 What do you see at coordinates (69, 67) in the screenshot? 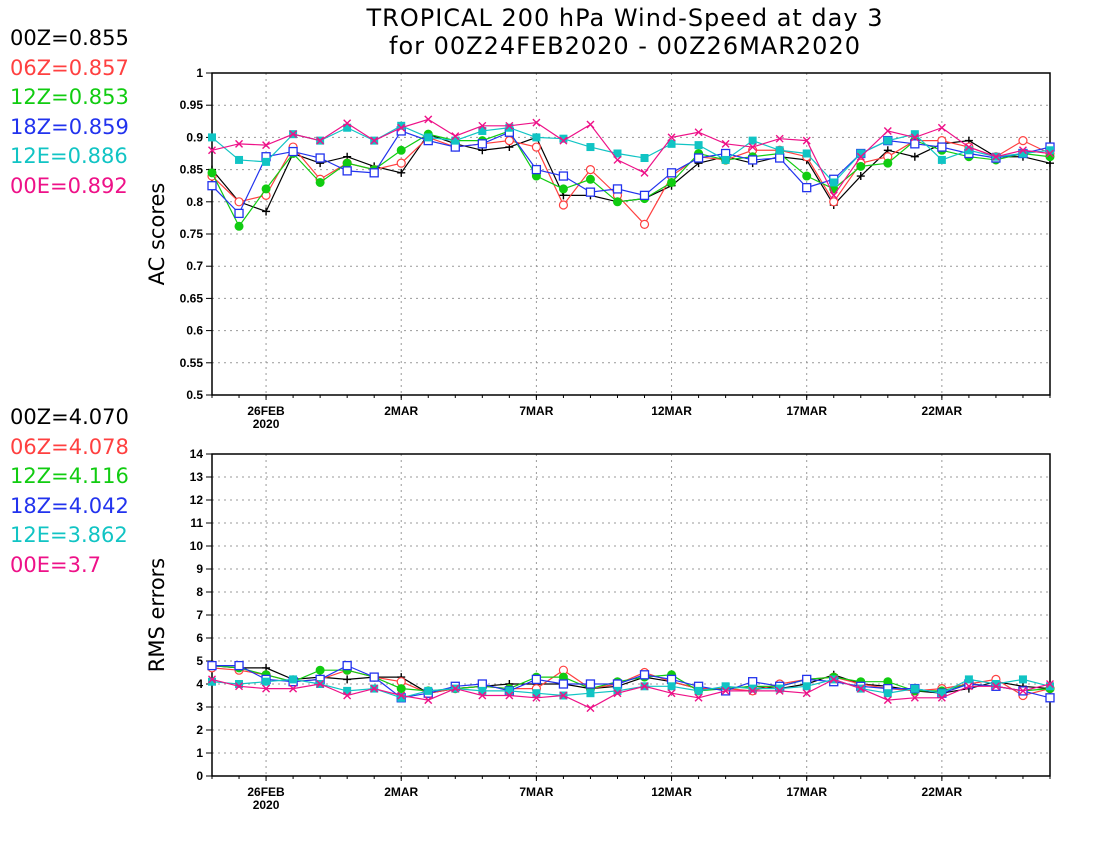
I see `ac-legend-entry: 06Z=0.857` at bounding box center [69, 67].